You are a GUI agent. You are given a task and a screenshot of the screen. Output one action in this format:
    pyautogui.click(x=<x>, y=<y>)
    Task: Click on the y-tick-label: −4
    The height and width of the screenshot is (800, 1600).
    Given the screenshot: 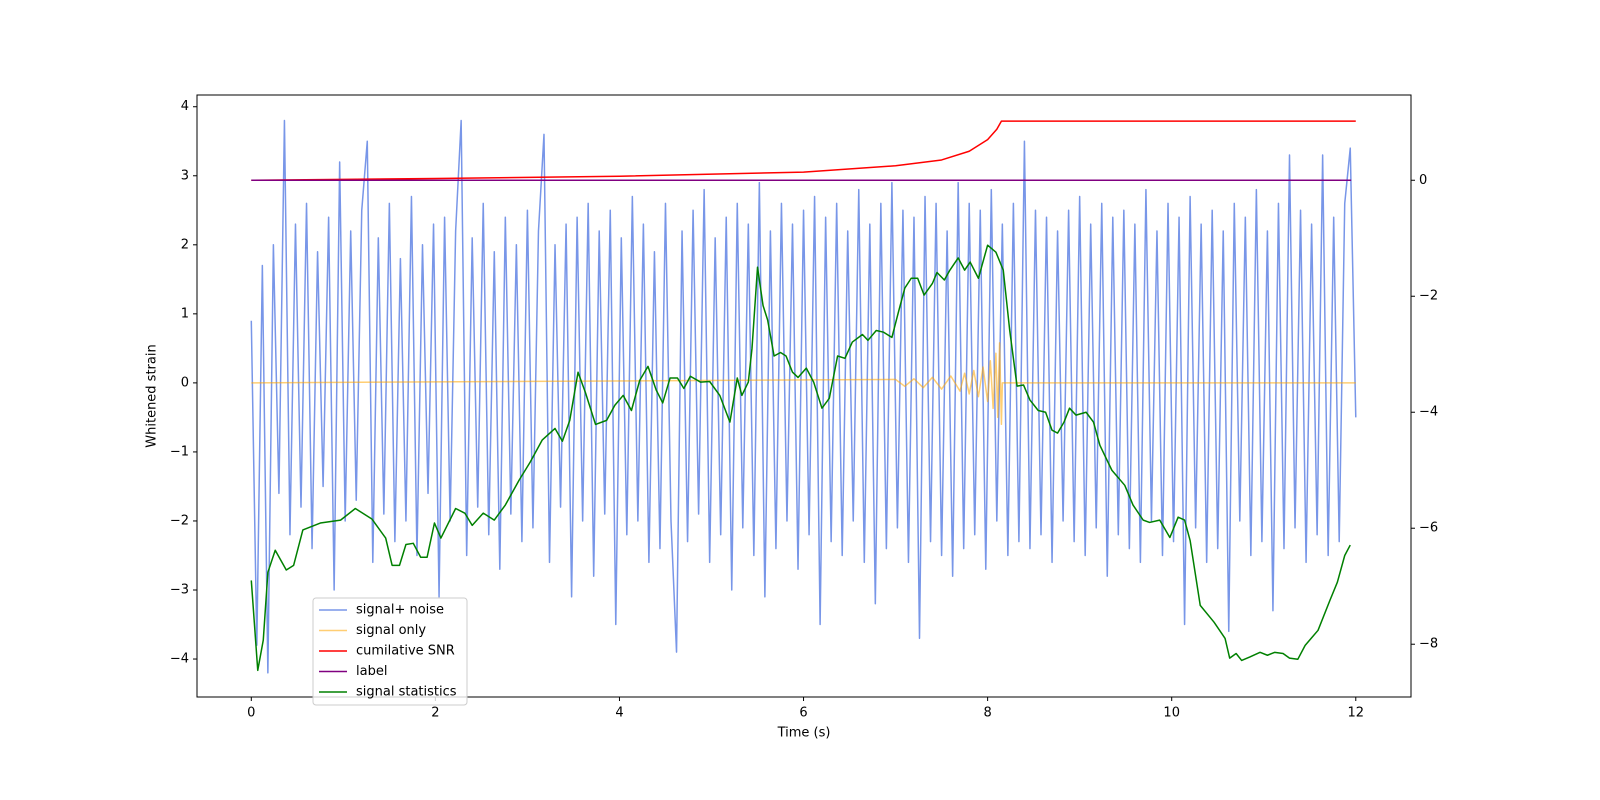 What is the action you would take?
    pyautogui.click(x=179, y=659)
    